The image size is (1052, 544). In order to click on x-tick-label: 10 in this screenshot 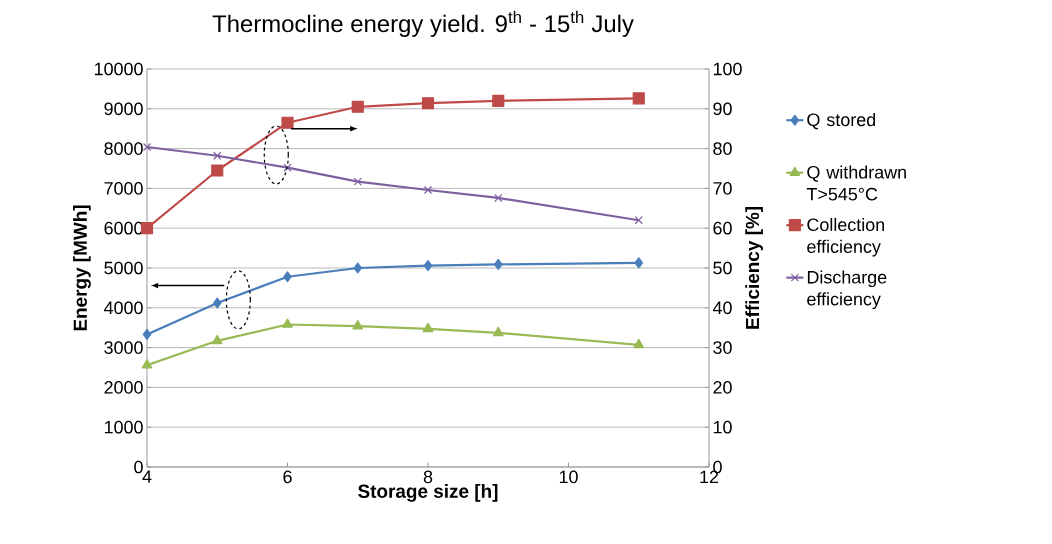, I will do `click(568, 477)`.